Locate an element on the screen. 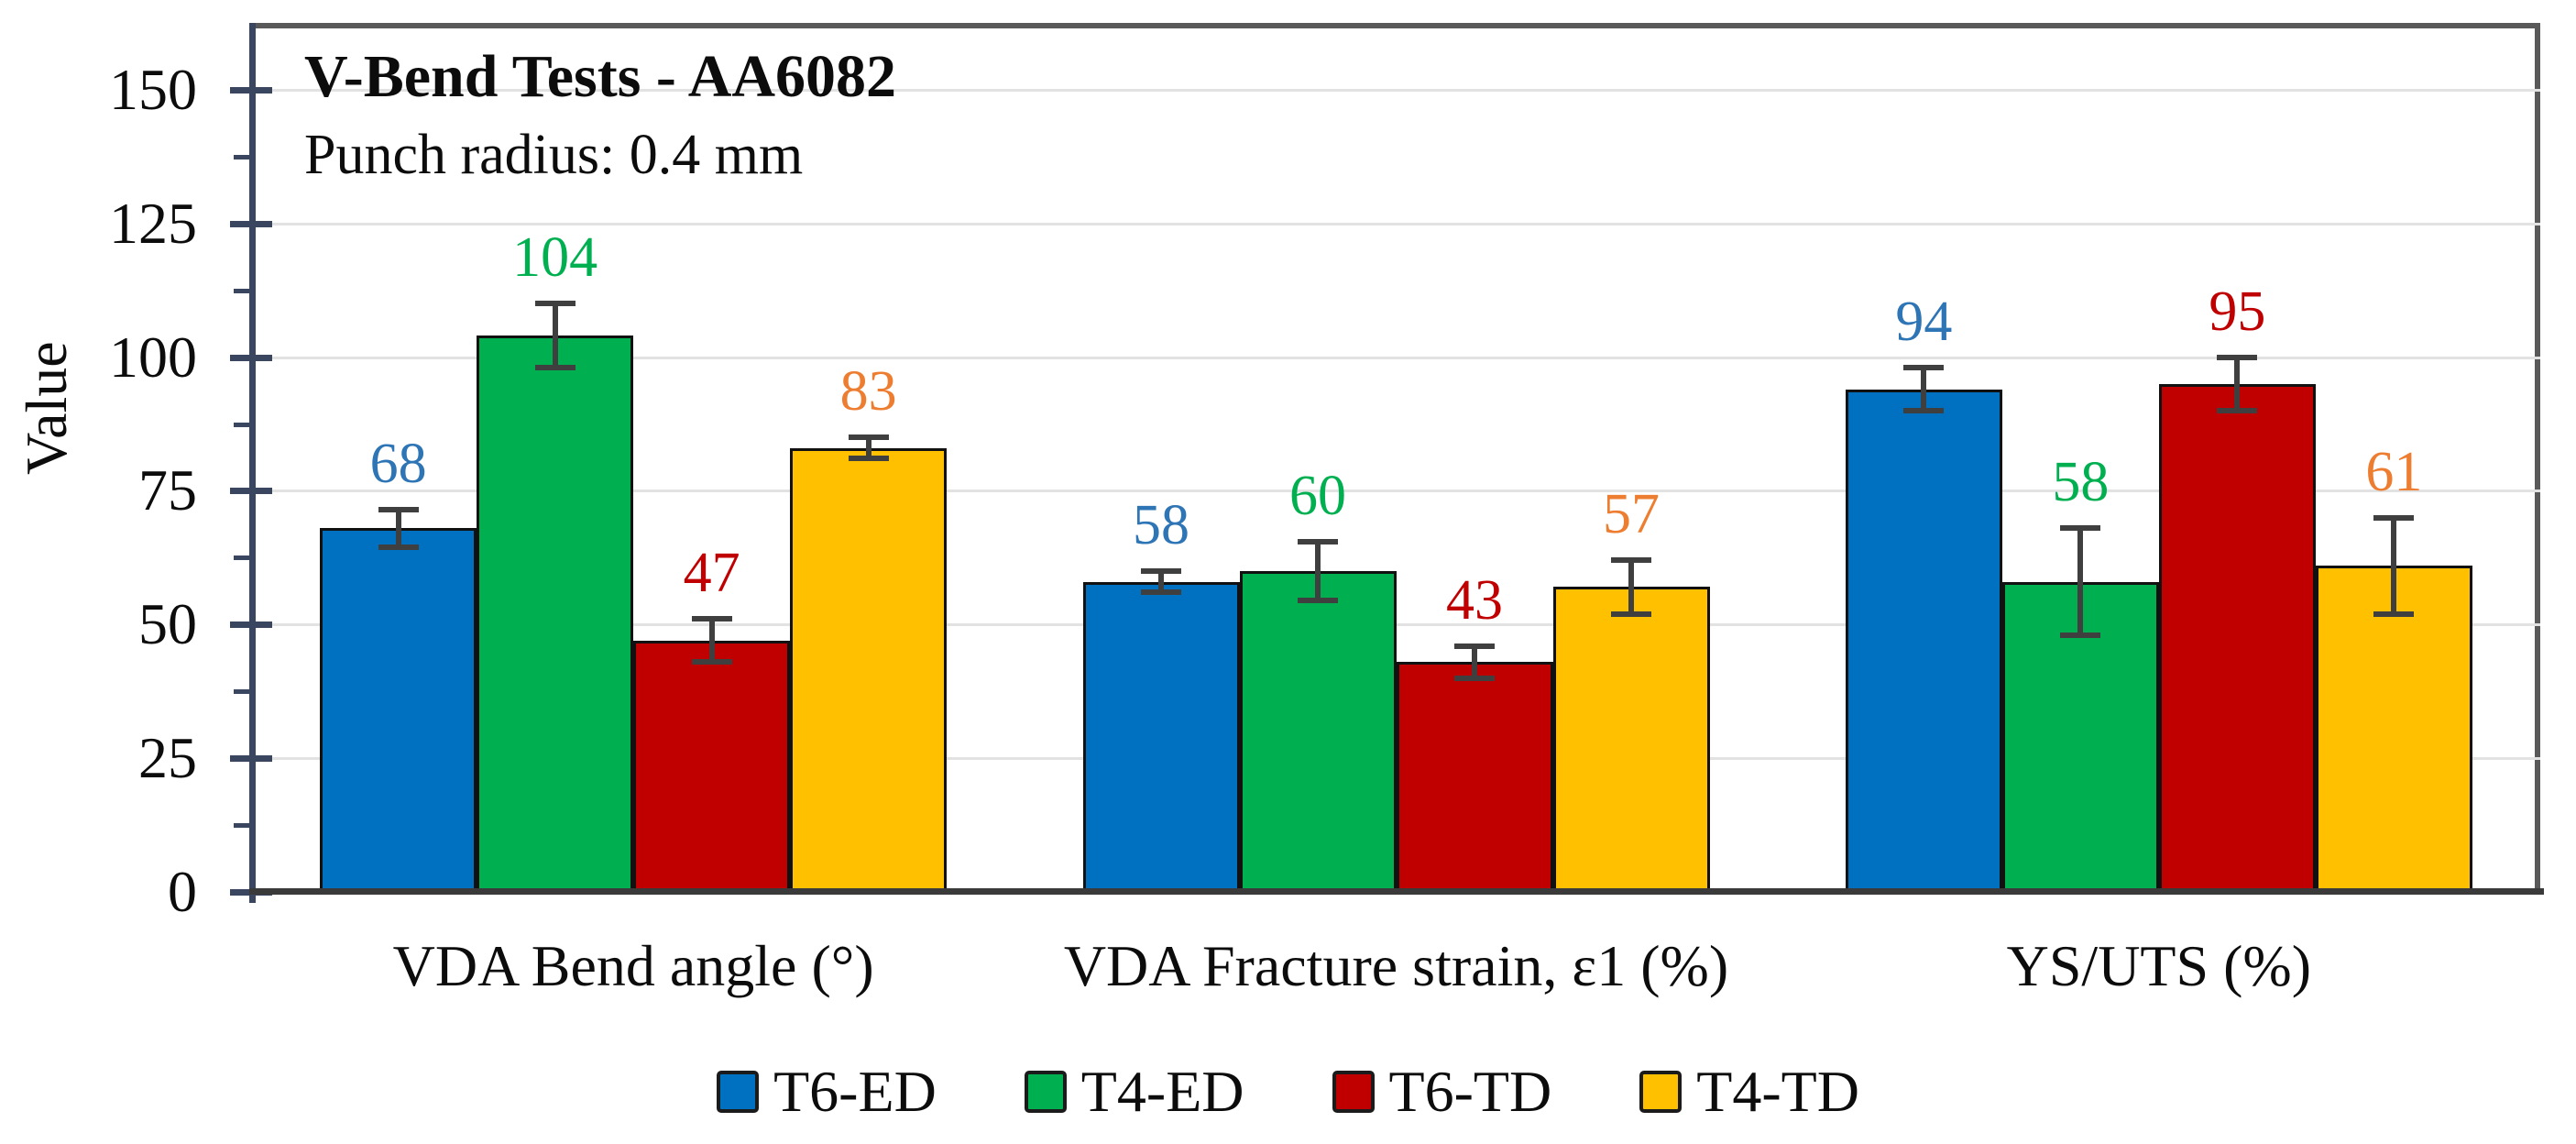 The width and height of the screenshot is (2576, 1144). y-minor-tick-112.5 is located at coordinates (243, 290).